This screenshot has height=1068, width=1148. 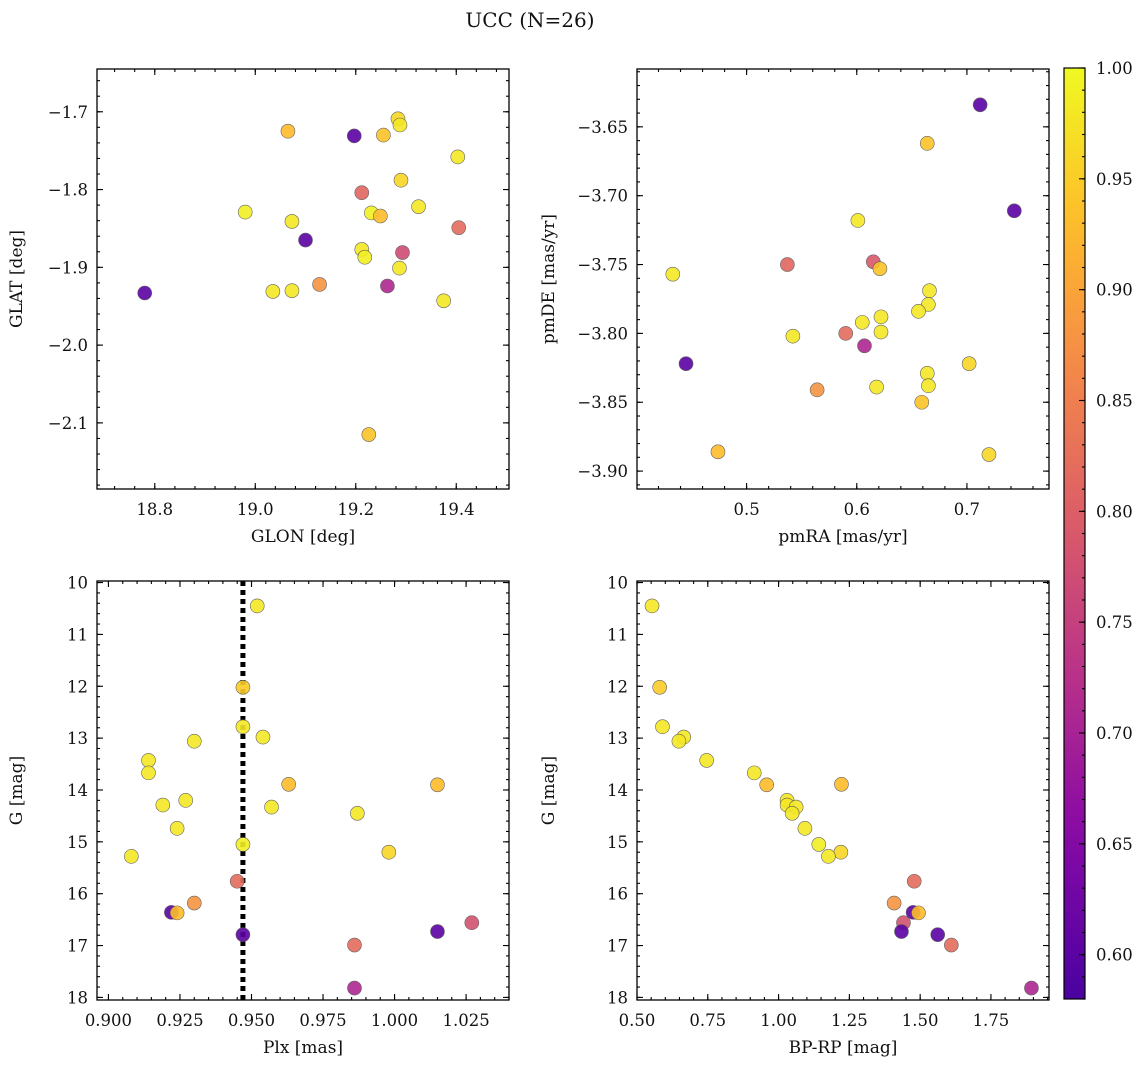 What do you see at coordinates (617, 894) in the screenshot?
I see `y-tick-label: 16` at bounding box center [617, 894].